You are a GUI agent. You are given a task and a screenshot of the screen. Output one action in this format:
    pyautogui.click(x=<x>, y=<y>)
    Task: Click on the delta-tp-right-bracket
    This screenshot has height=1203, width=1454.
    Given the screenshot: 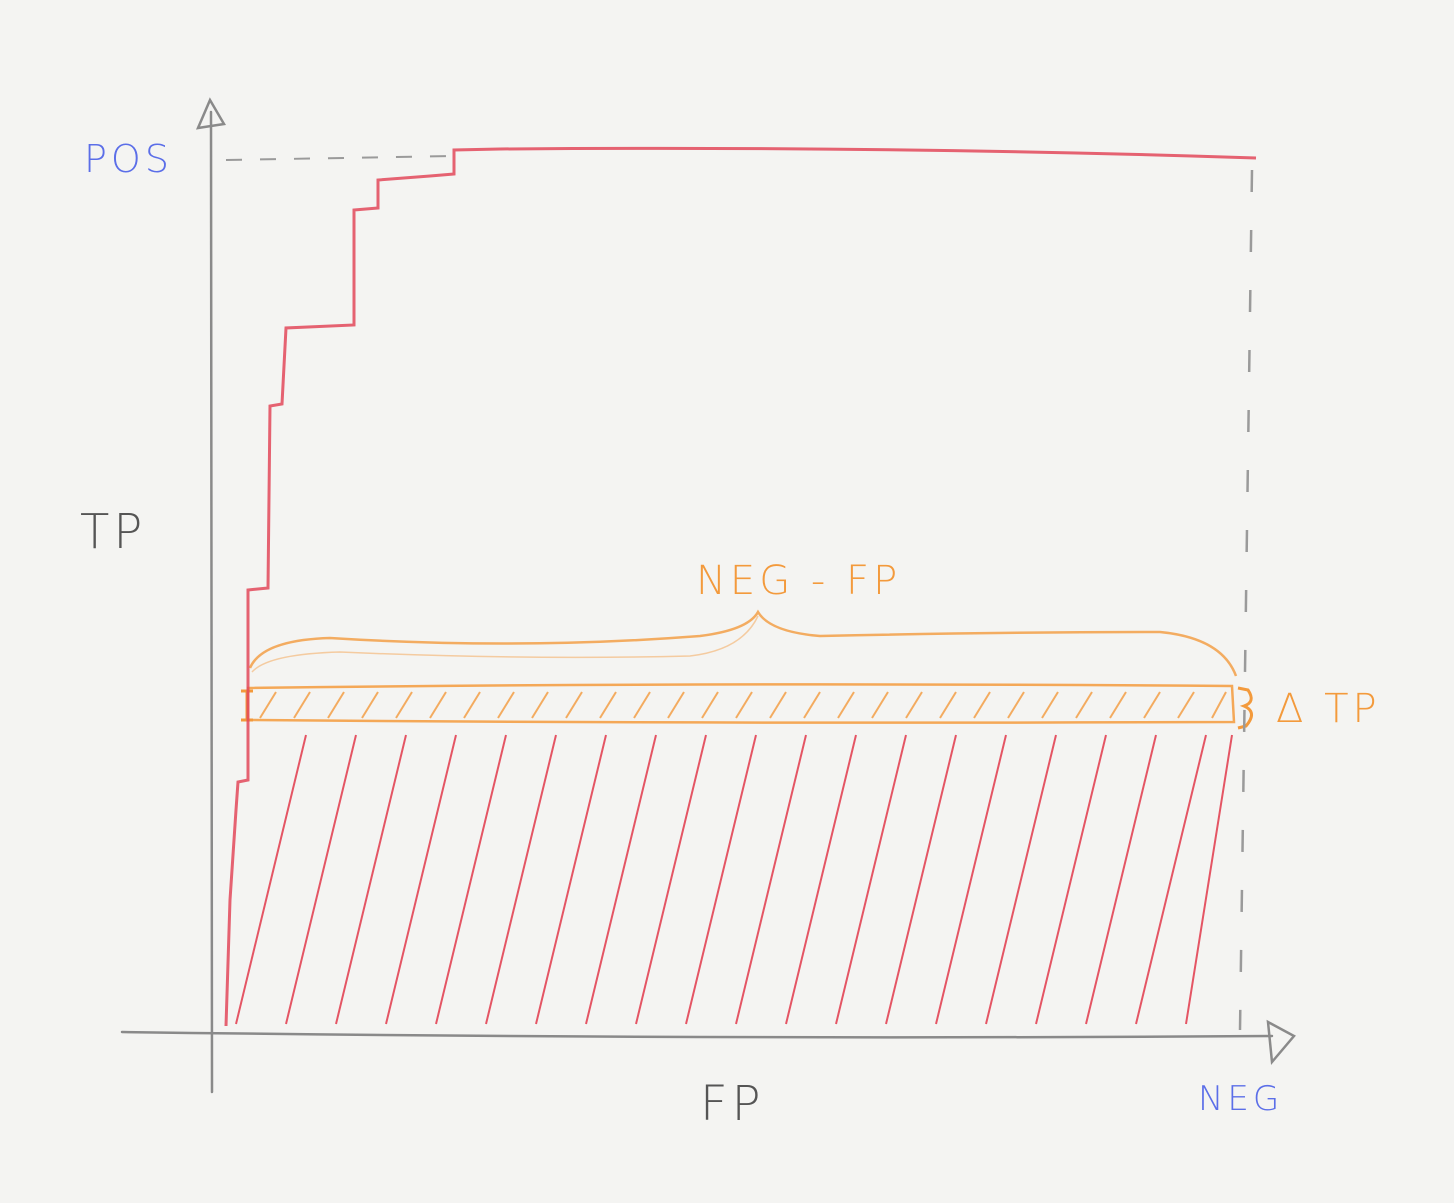 What is the action you would take?
    pyautogui.click(x=1245, y=708)
    